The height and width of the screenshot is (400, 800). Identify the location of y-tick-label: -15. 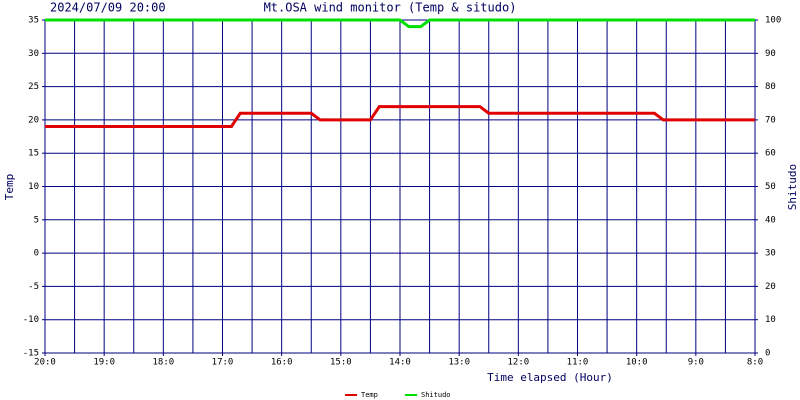
(31, 354).